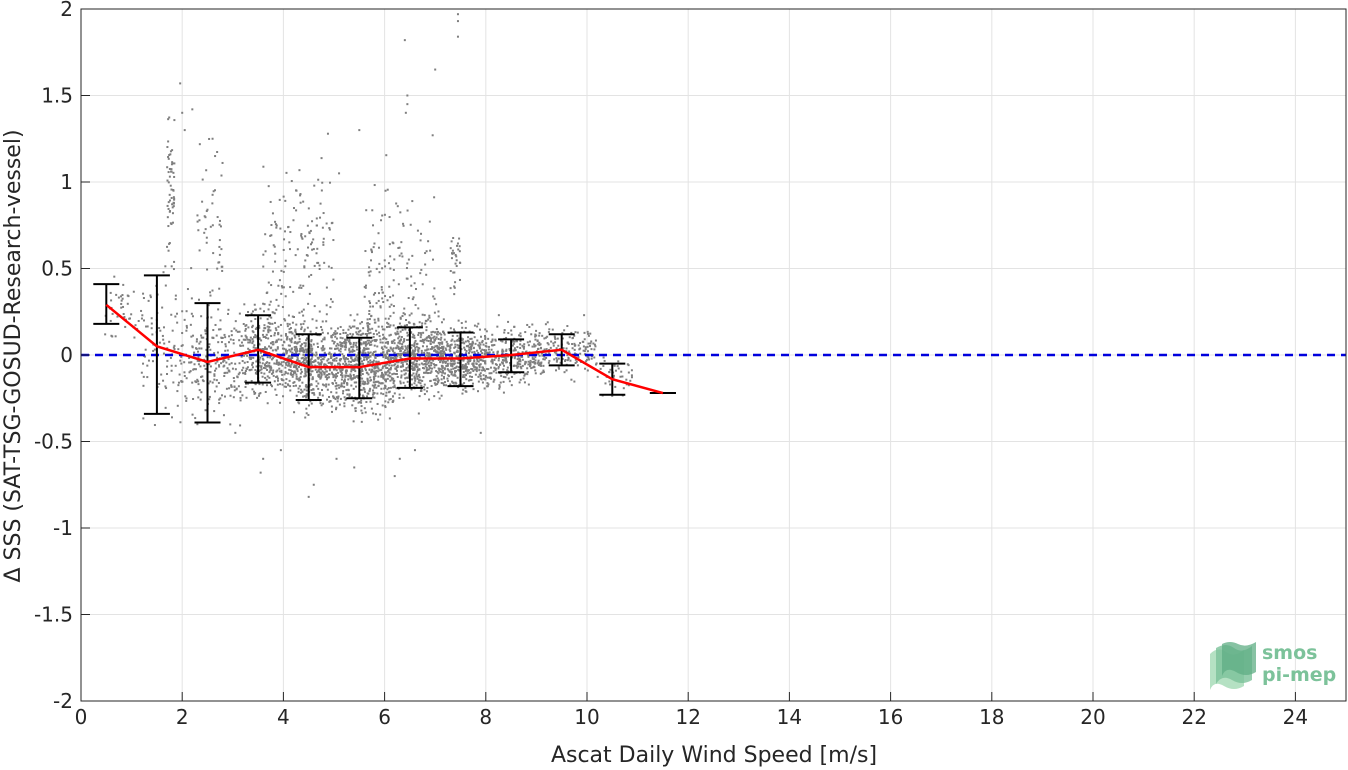 The image size is (1348, 770). Describe the element at coordinates (53, 615) in the screenshot. I see `y-tick-label: -1.5` at that location.